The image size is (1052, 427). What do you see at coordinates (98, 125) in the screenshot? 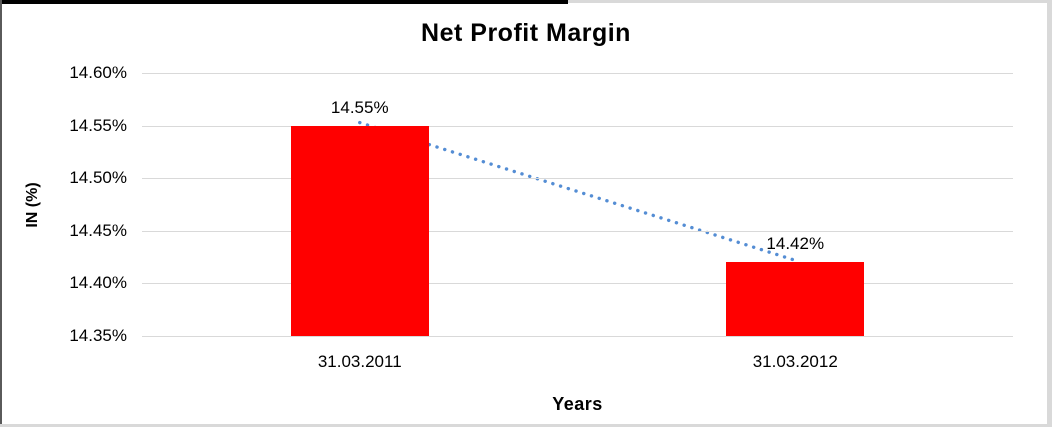
I see `y-tick-label: 14.55%` at bounding box center [98, 125].